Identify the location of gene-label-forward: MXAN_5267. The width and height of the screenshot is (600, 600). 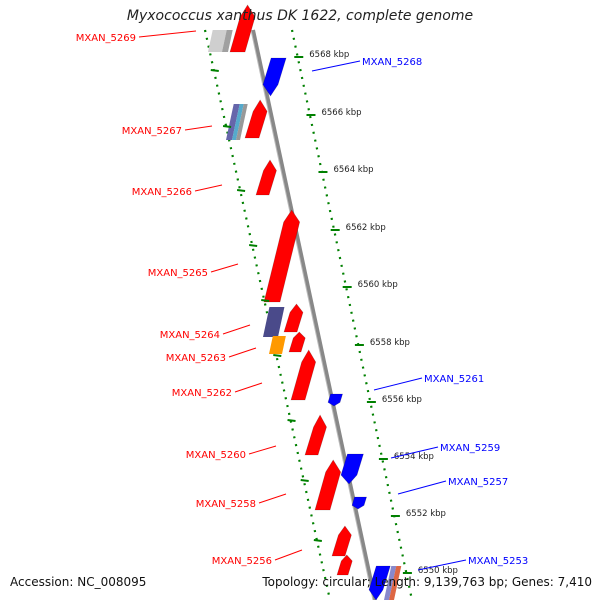
(152, 131).